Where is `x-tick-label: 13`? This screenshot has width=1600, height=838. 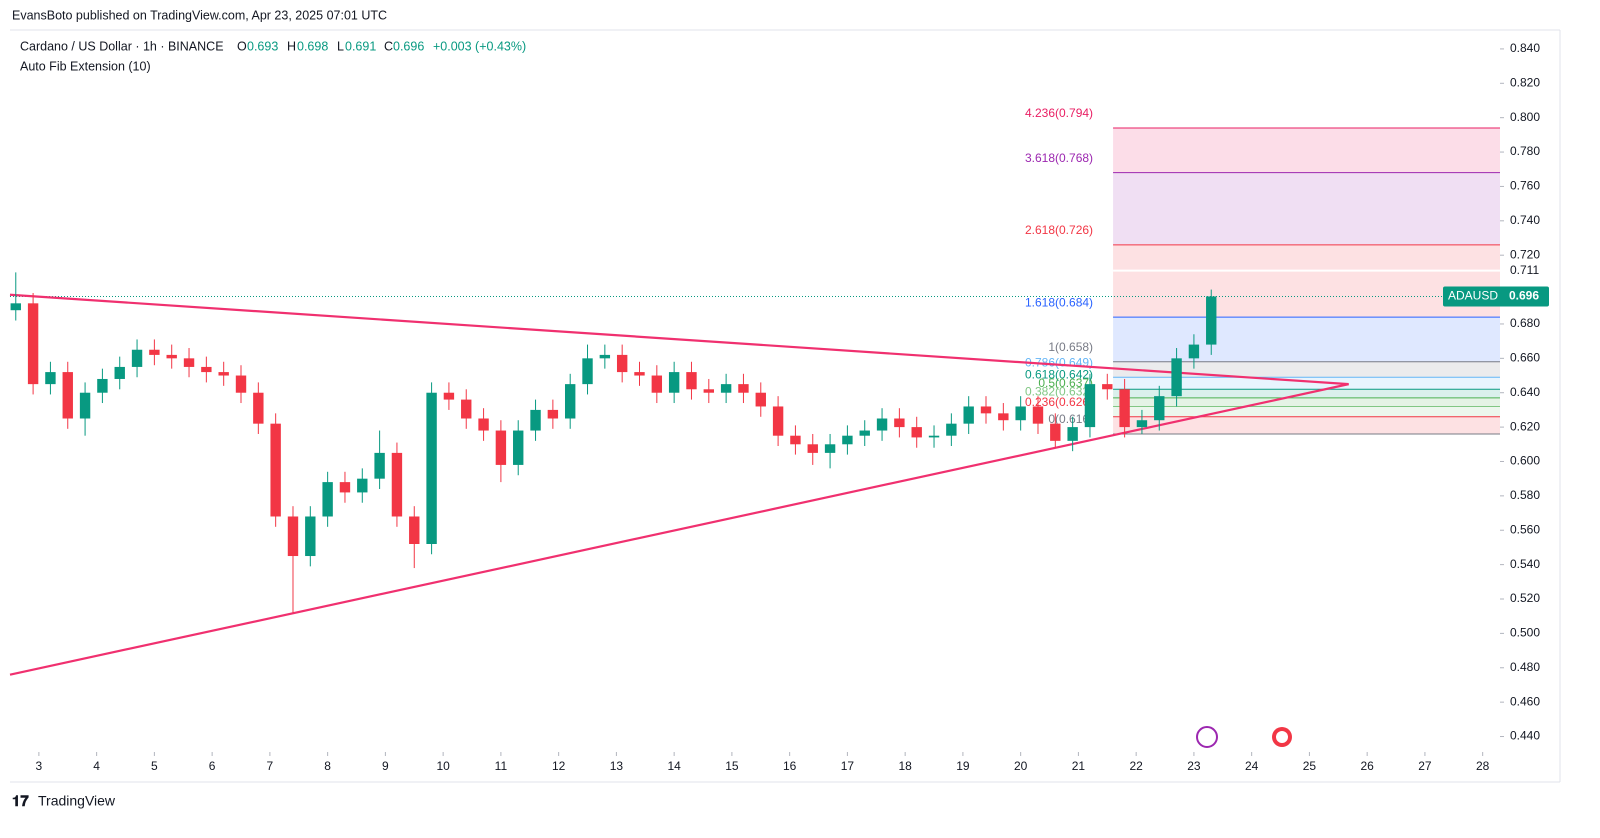
x-tick-label: 13 is located at coordinates (617, 766).